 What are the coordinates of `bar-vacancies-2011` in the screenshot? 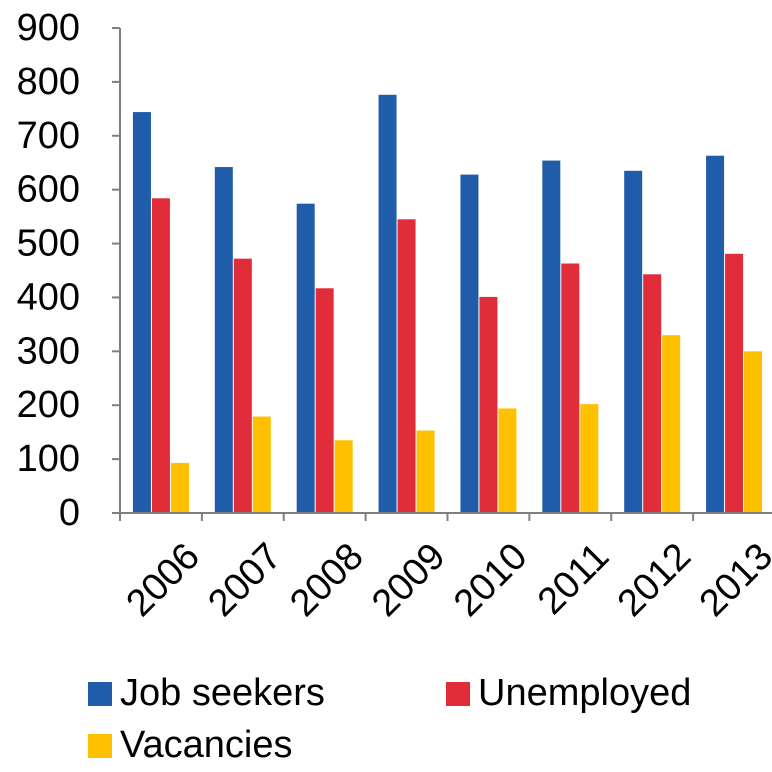 It's located at (589, 458).